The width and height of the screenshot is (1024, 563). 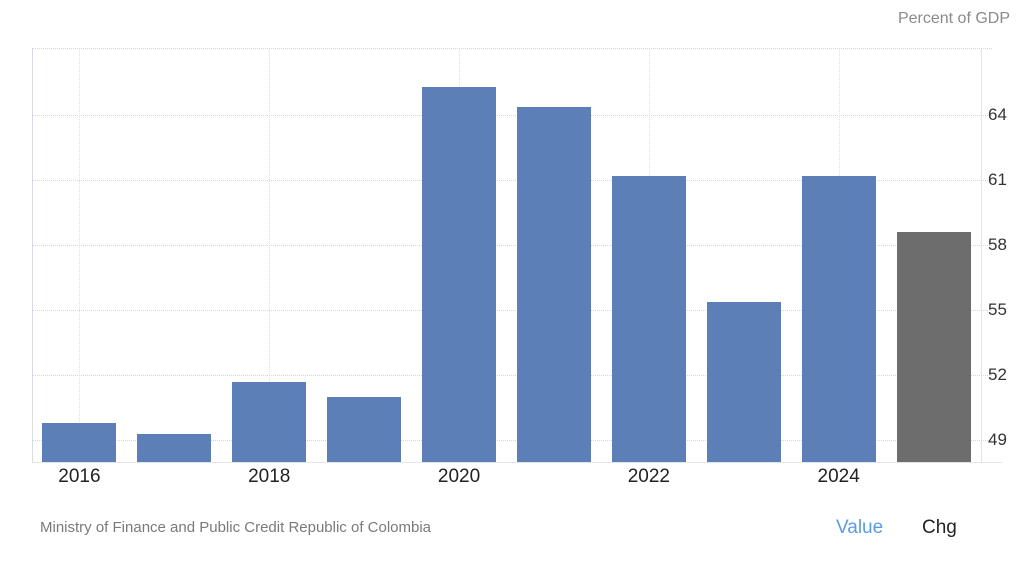 I want to click on x-tick-label: 2024, so click(x=838, y=476).